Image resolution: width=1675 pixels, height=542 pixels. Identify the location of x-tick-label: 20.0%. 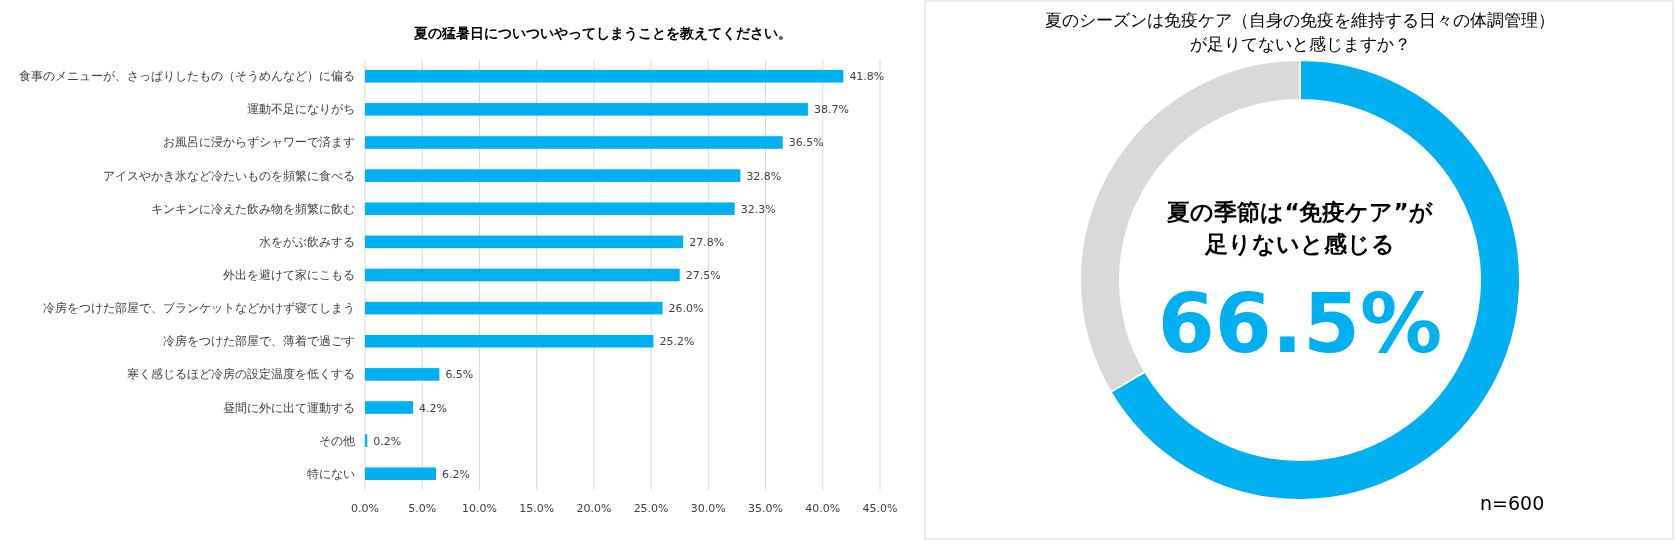
(594, 508).